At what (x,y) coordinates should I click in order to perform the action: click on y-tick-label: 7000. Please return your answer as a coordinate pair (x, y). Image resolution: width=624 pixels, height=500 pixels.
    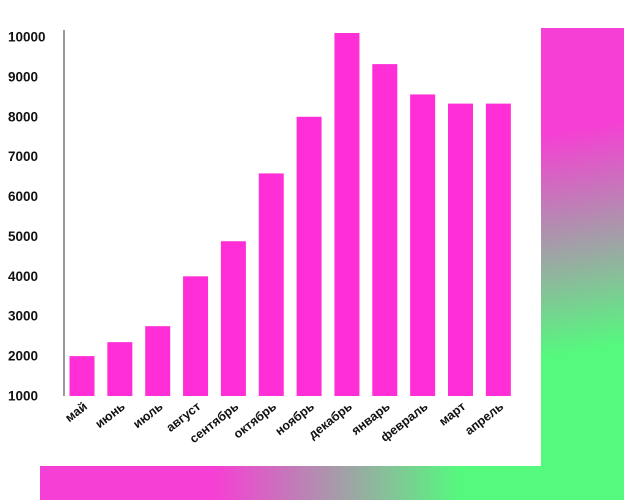
    Looking at the image, I should click on (23, 156).